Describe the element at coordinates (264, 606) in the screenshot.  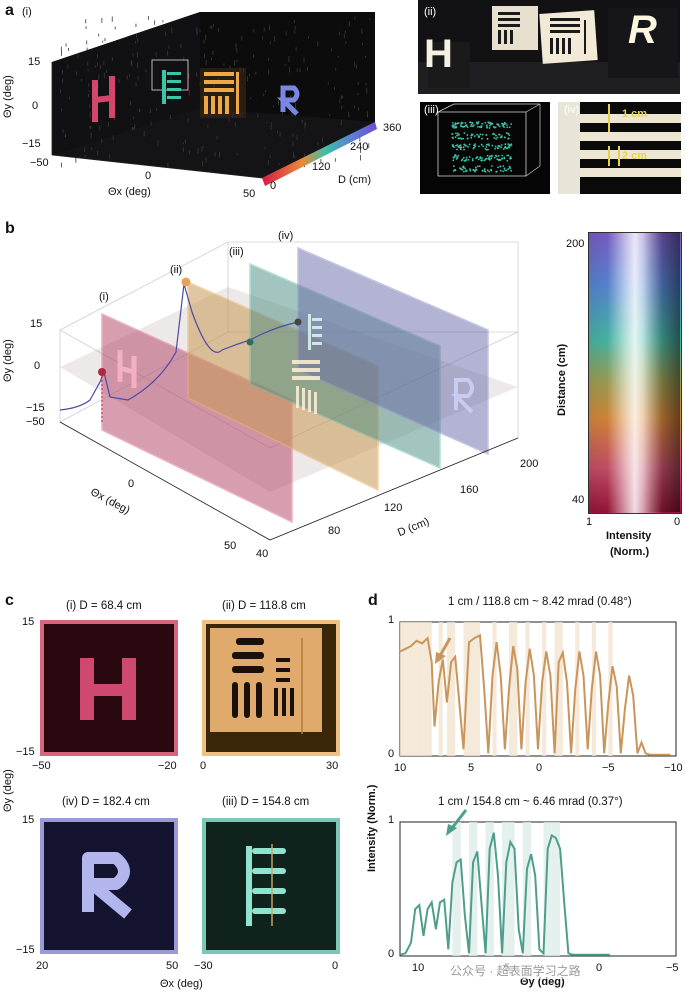
I see `c-title-ii: (ii) D = 118.8 cm` at that location.